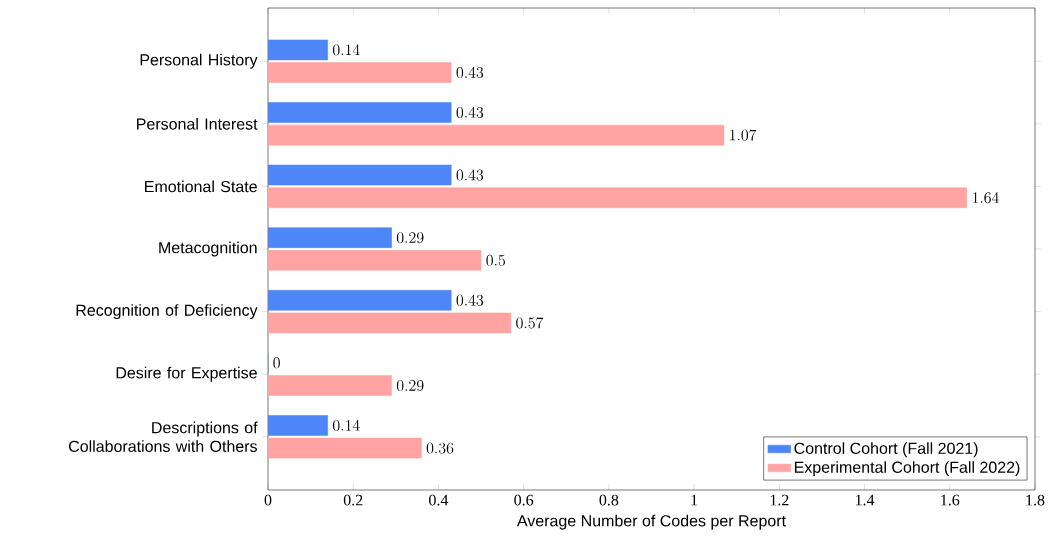  I want to click on x-axis-title: Average Number of Codes per Report, so click(651, 522).